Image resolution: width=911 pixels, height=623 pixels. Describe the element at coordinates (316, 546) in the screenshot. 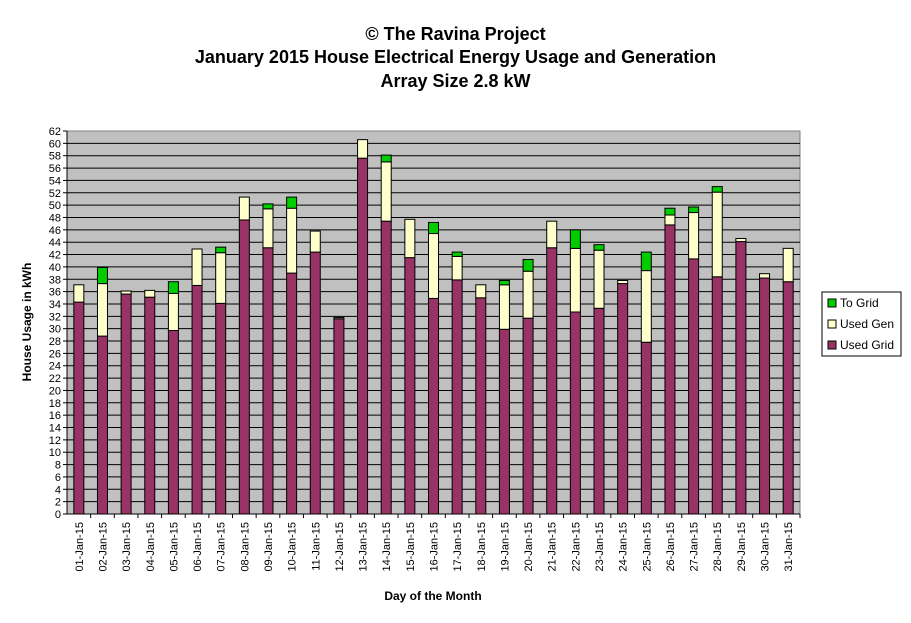

I see `x-tick-label: 11-Jan-15` at that location.